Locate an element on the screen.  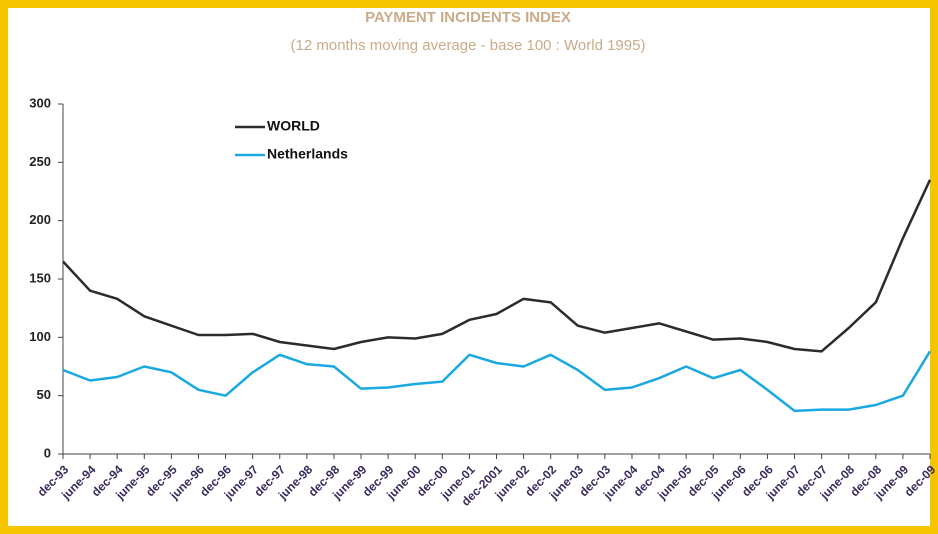
chart-title: PAYMENT INCIDENTS INDEX is located at coordinates (468, 17).